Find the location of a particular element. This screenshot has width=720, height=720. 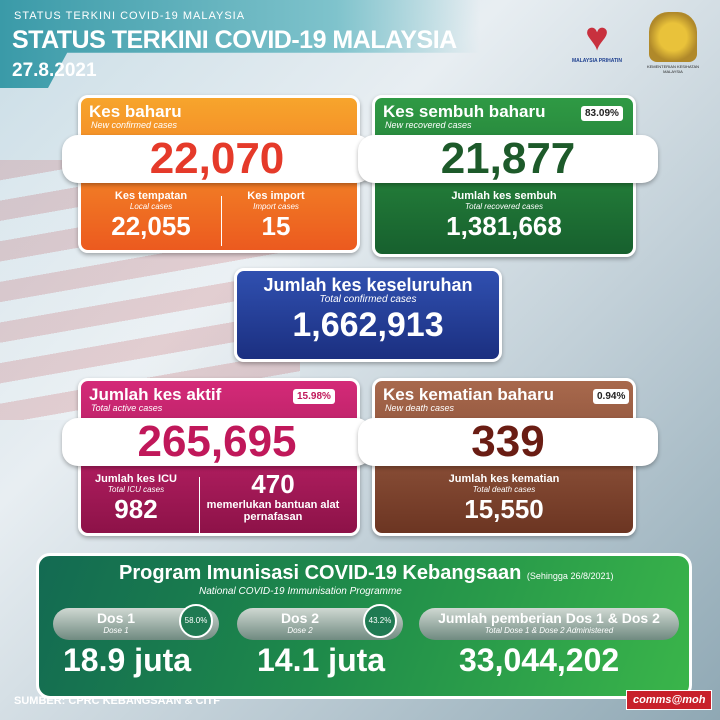

malaysia-prihatin-logo: ♥ MALAYSIA PRIHATIN is located at coordinates (597, 40).